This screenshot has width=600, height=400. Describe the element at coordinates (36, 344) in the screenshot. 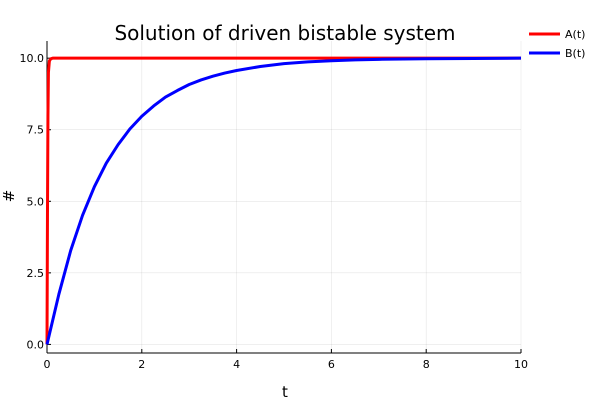

I see `y-tick-label: 0.0` at that location.